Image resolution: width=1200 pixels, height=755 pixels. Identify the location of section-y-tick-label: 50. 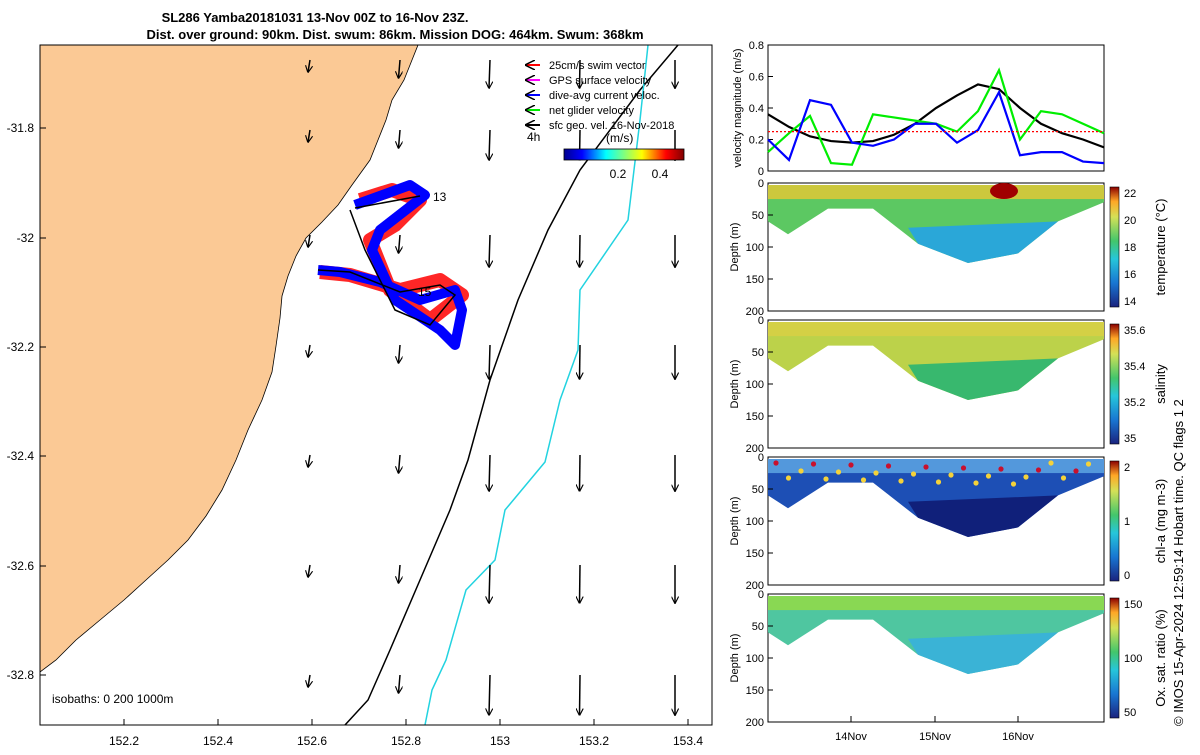
(758, 353).